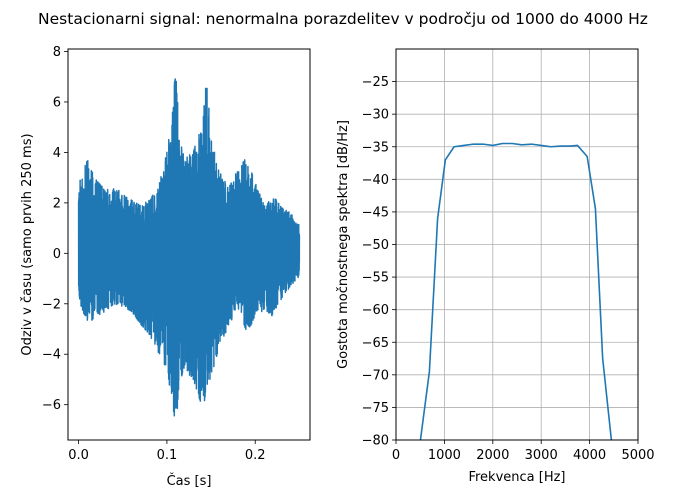 This screenshot has width=686, height=499. Describe the element at coordinates (375, 408) in the screenshot. I see `y-tick-label: −75` at that location.